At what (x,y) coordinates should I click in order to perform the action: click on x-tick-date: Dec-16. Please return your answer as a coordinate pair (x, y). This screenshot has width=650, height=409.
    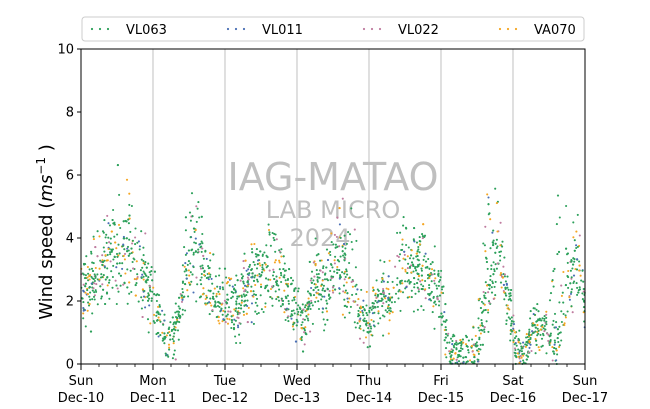
    Looking at the image, I should click on (513, 398).